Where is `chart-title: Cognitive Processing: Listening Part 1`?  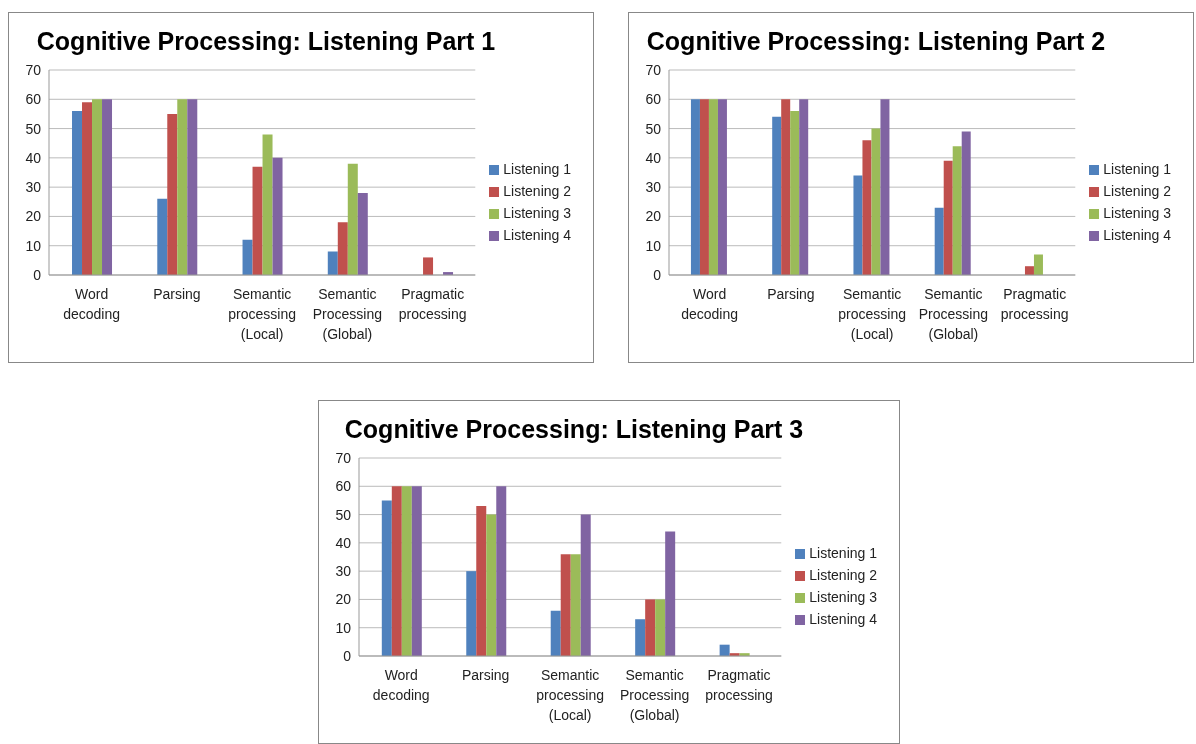 chart-title: Cognitive Processing: Listening Part 1 is located at coordinates (266, 41).